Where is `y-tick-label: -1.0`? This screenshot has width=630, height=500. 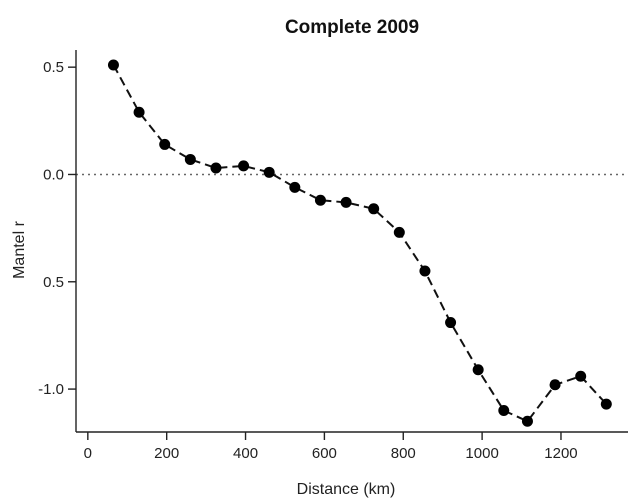 y-tick-label: -1.0 is located at coordinates (51, 389).